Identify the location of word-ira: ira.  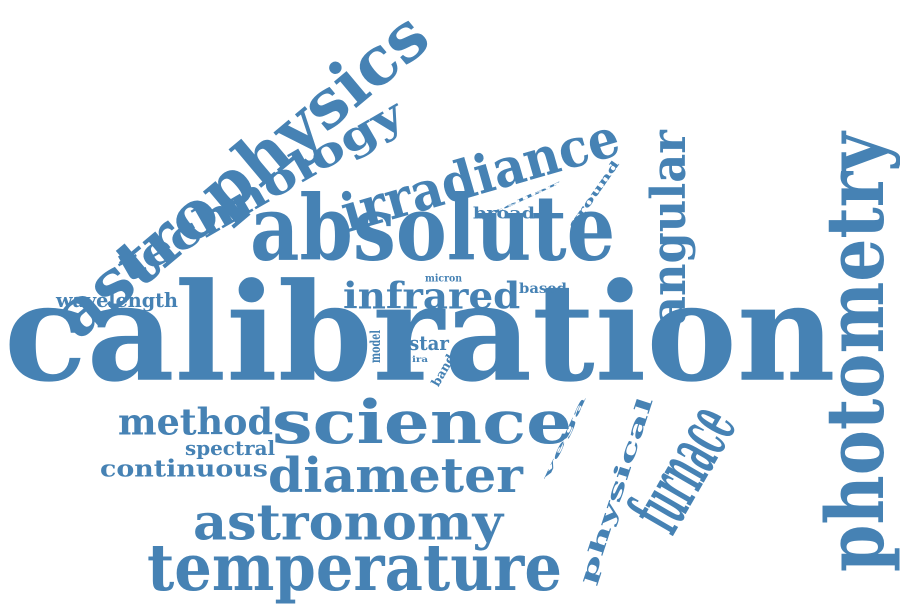
(420, 359).